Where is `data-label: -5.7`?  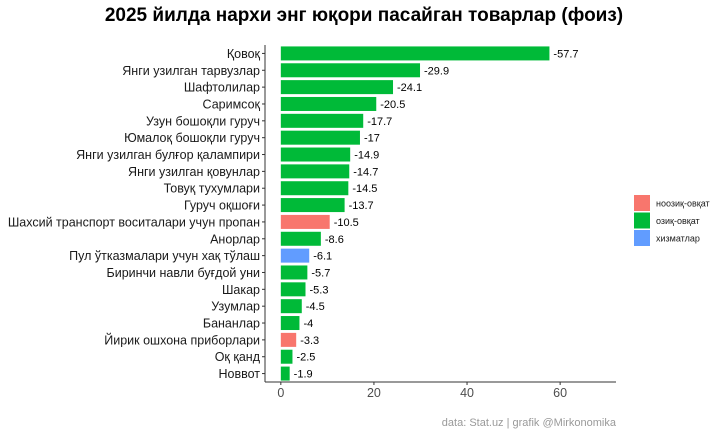 data-label: -5.7 is located at coordinates (320, 273).